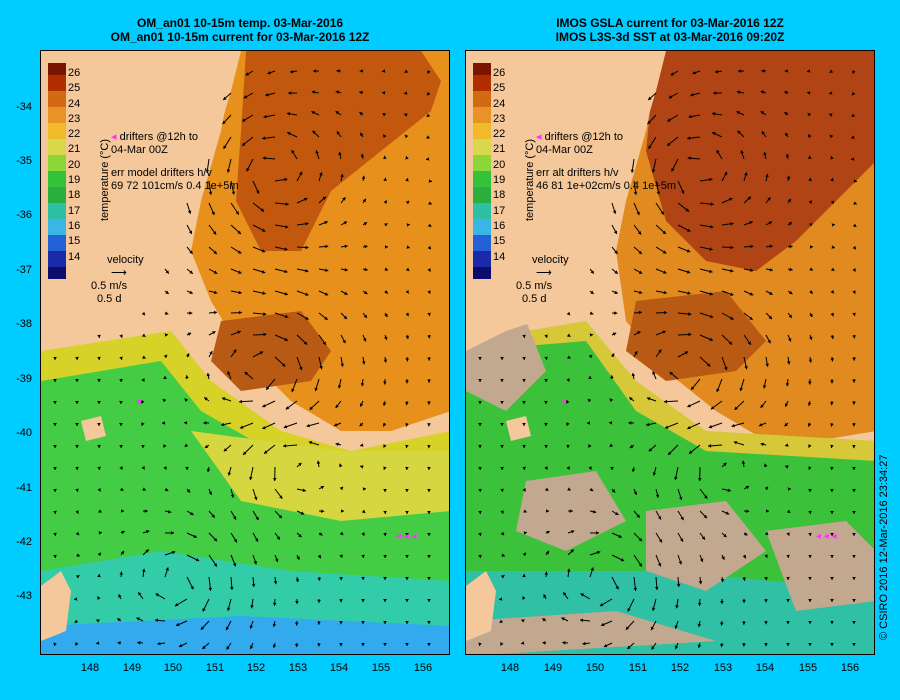 The width and height of the screenshot is (900, 700). Describe the element at coordinates (132, 668) in the screenshot. I see `x-tick-label: 149` at that location.